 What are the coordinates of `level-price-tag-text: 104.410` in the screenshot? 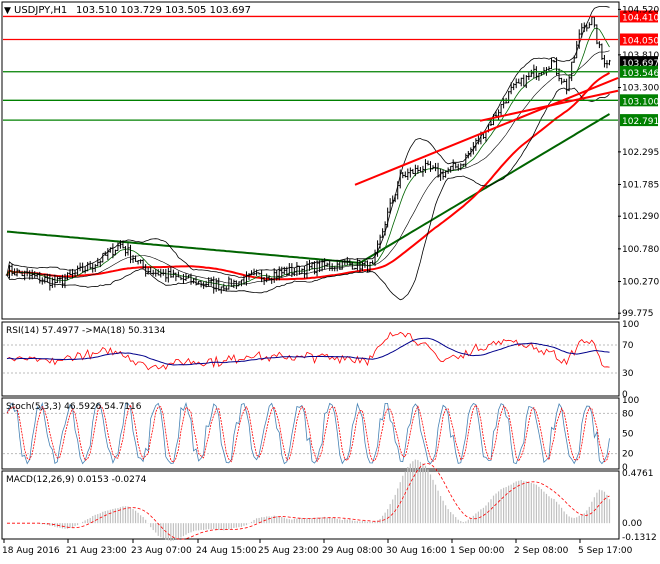 It's located at (640, 18).